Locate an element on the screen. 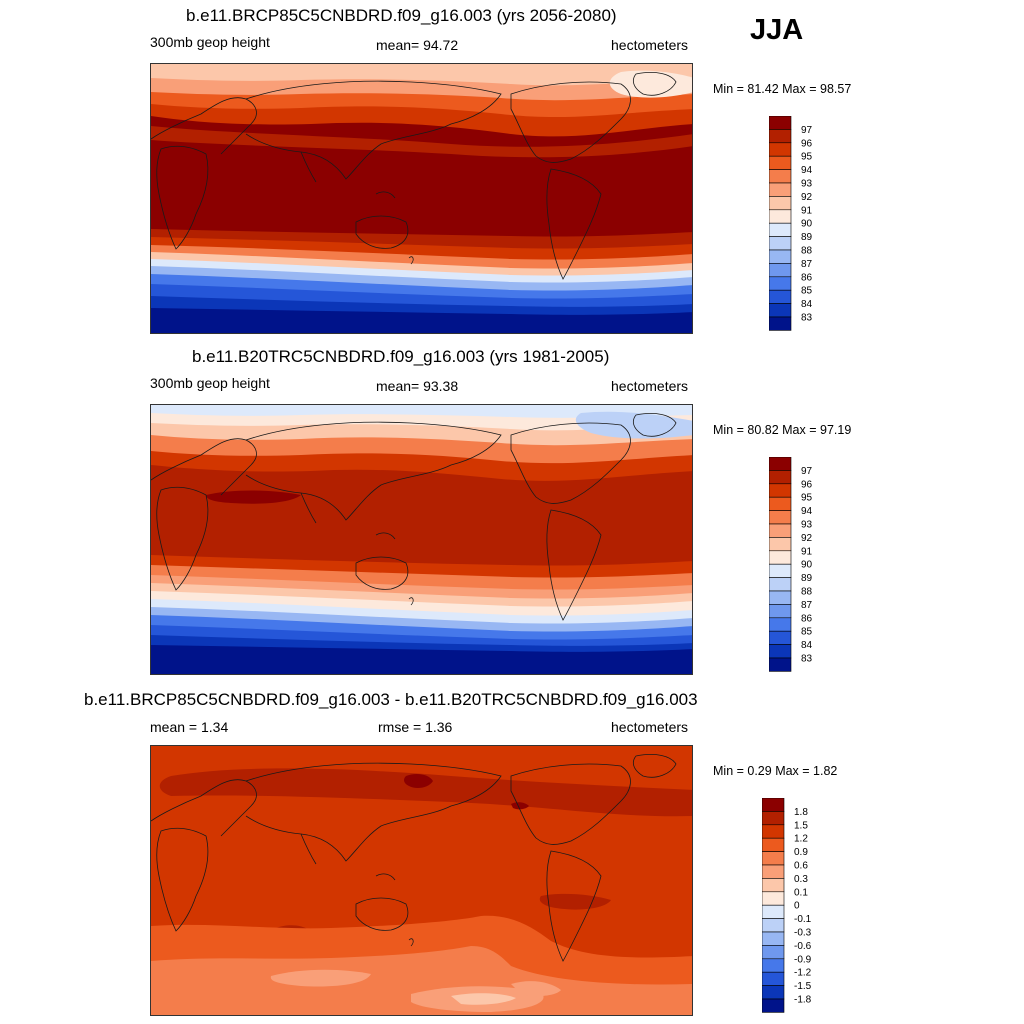 The width and height of the screenshot is (1024, 1024). colorbar-tick-label: 0.1 is located at coordinates (801, 892).